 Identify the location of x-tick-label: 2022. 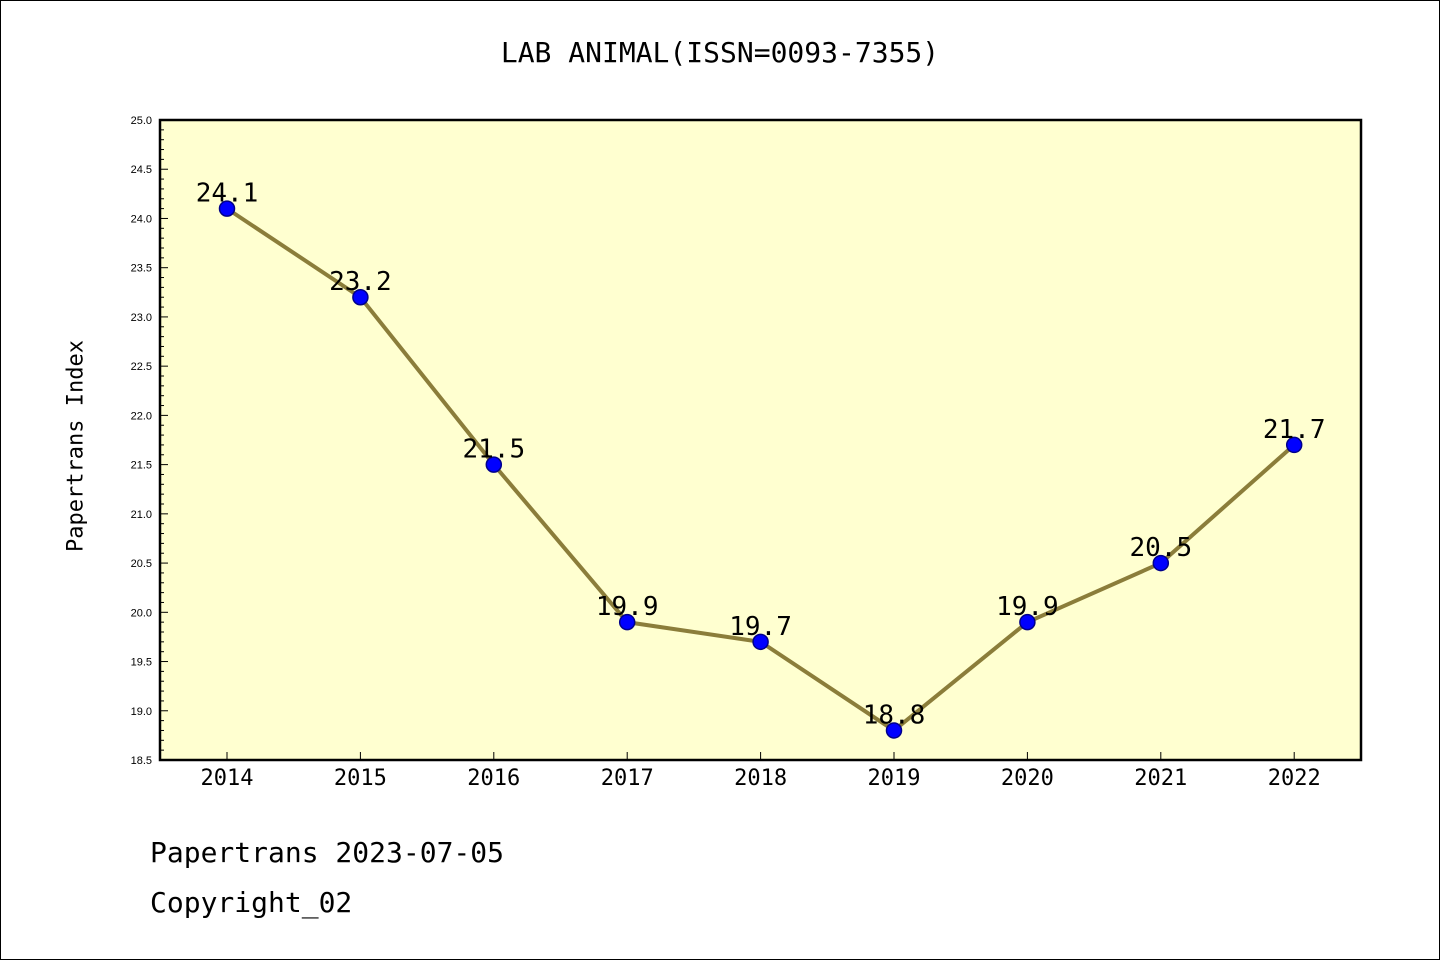
(1294, 778).